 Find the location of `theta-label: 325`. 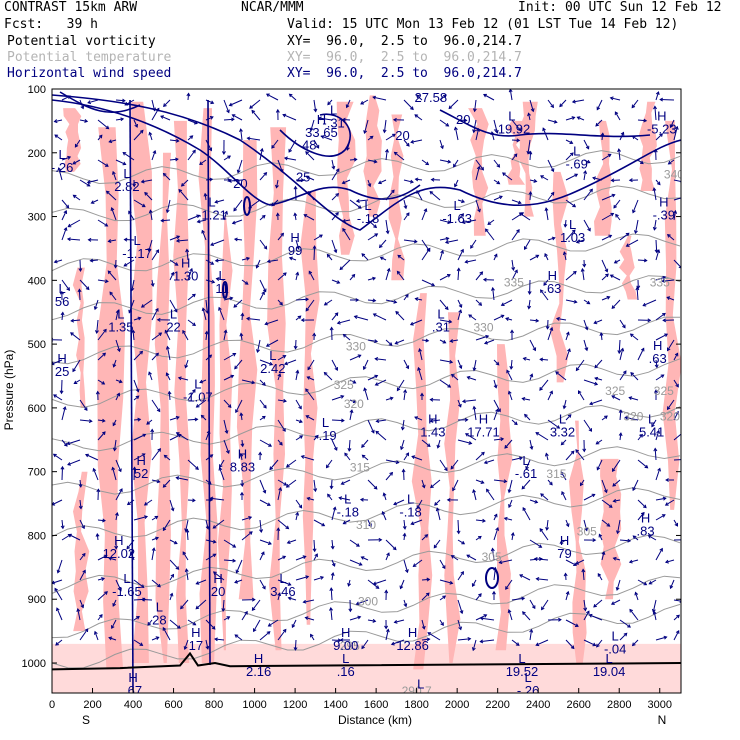

theta-label: 325 is located at coordinates (664, 391).